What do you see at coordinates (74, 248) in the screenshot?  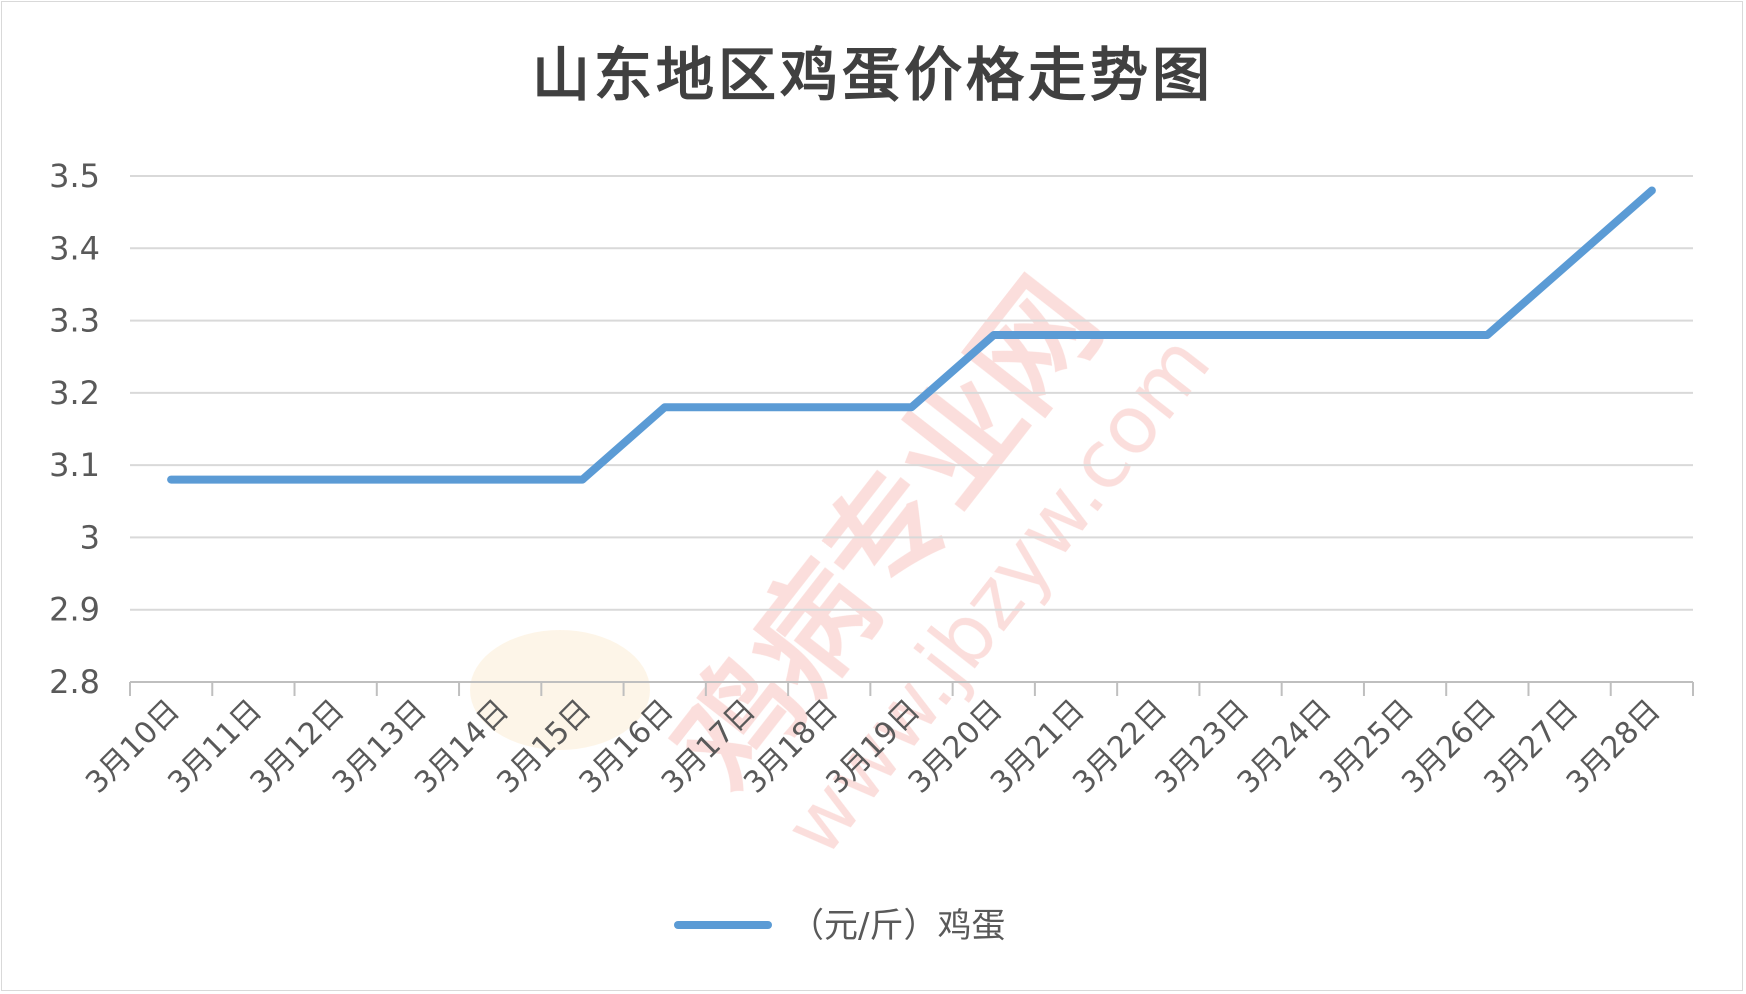 I see `y-tick-label: 3.4` at bounding box center [74, 248].